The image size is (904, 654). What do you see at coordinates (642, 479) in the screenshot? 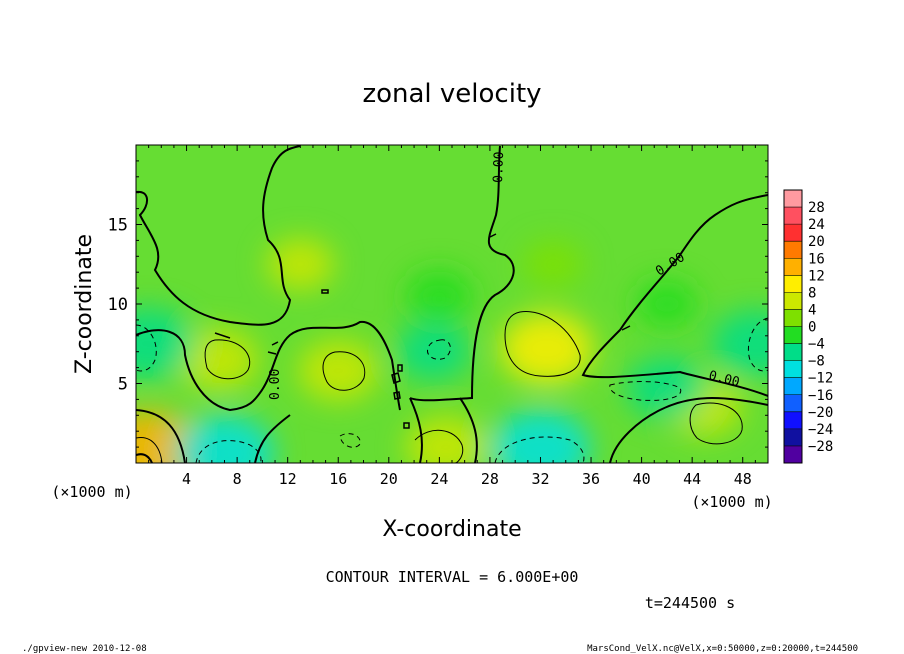
I see `x-tick-label: 40` at bounding box center [642, 479].